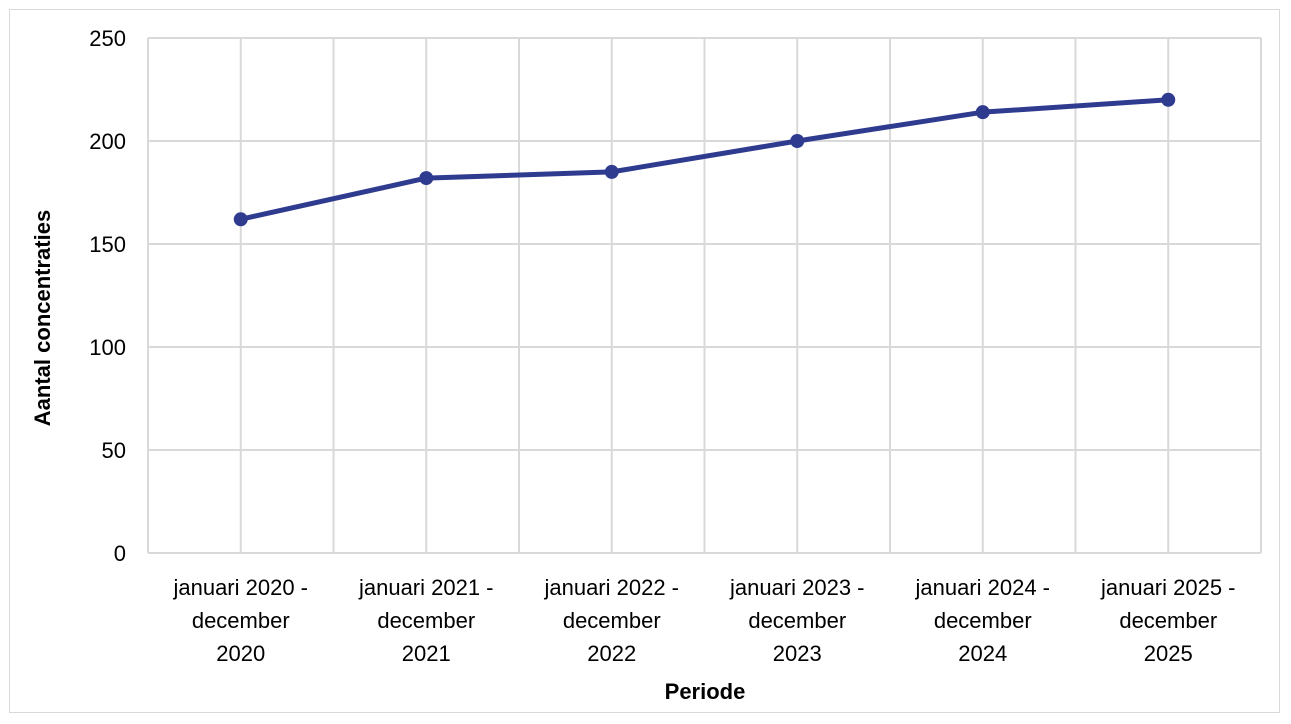 The width and height of the screenshot is (1291, 724). I want to click on x-tick-label: januari 2020 -december 2020, so click(240, 620).